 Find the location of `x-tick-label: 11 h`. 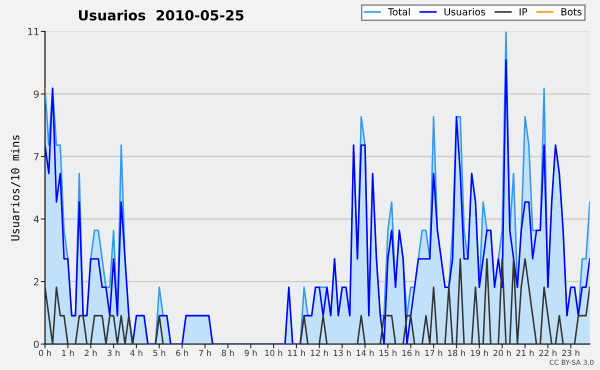

x-tick-label: 11 h is located at coordinates (297, 353).